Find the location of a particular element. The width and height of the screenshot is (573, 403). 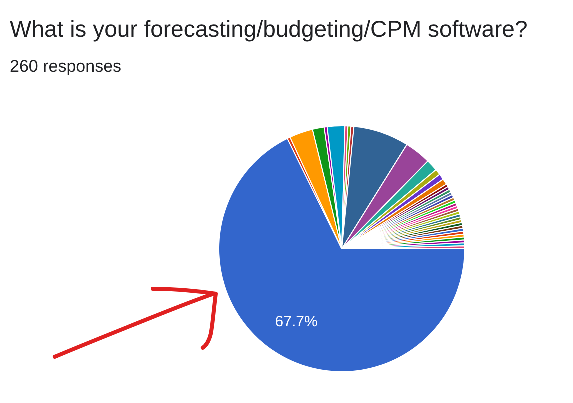

data-label: 67.7% is located at coordinates (296, 322).